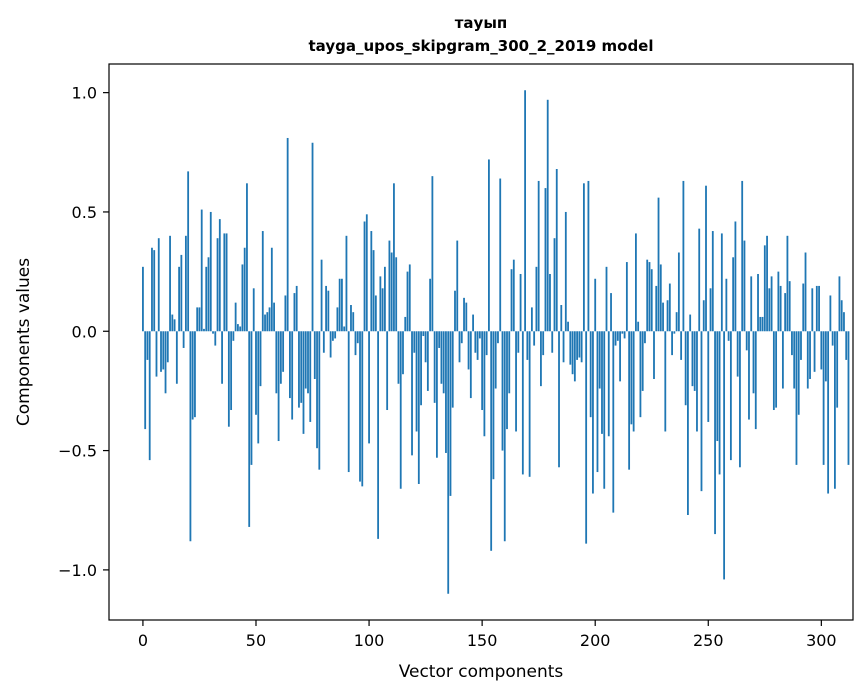  I want to click on x-tick-label: 150, so click(482, 640).